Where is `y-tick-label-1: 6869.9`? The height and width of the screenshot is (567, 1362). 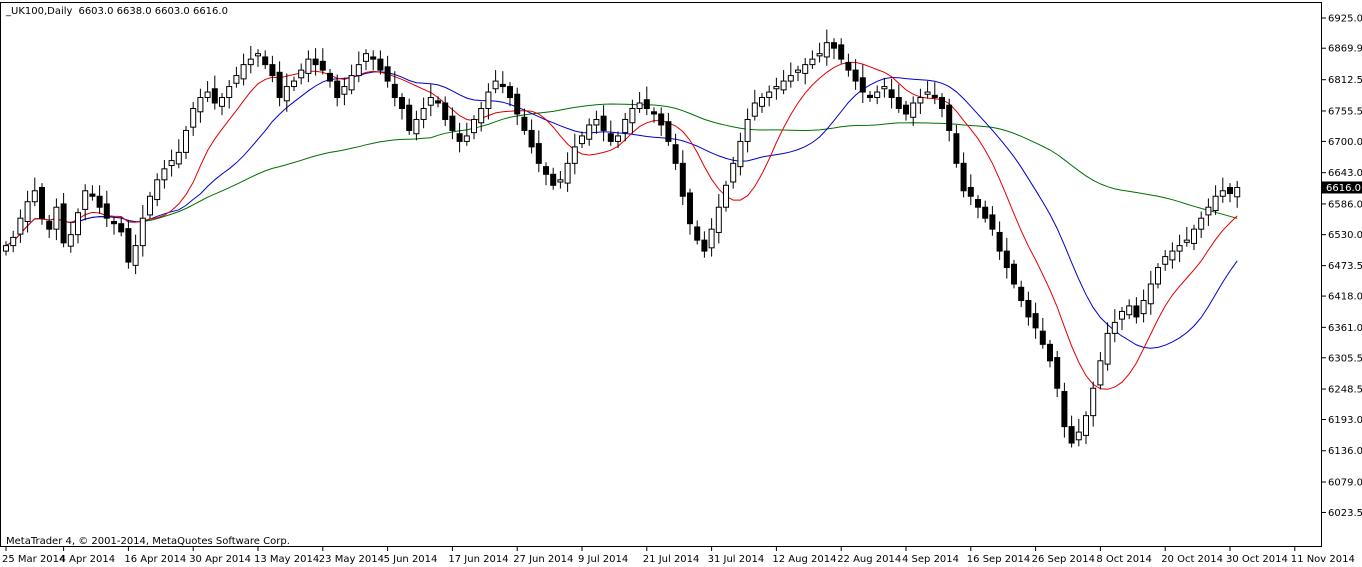
y-tick-label-1: 6869.9 is located at coordinates (1345, 49).